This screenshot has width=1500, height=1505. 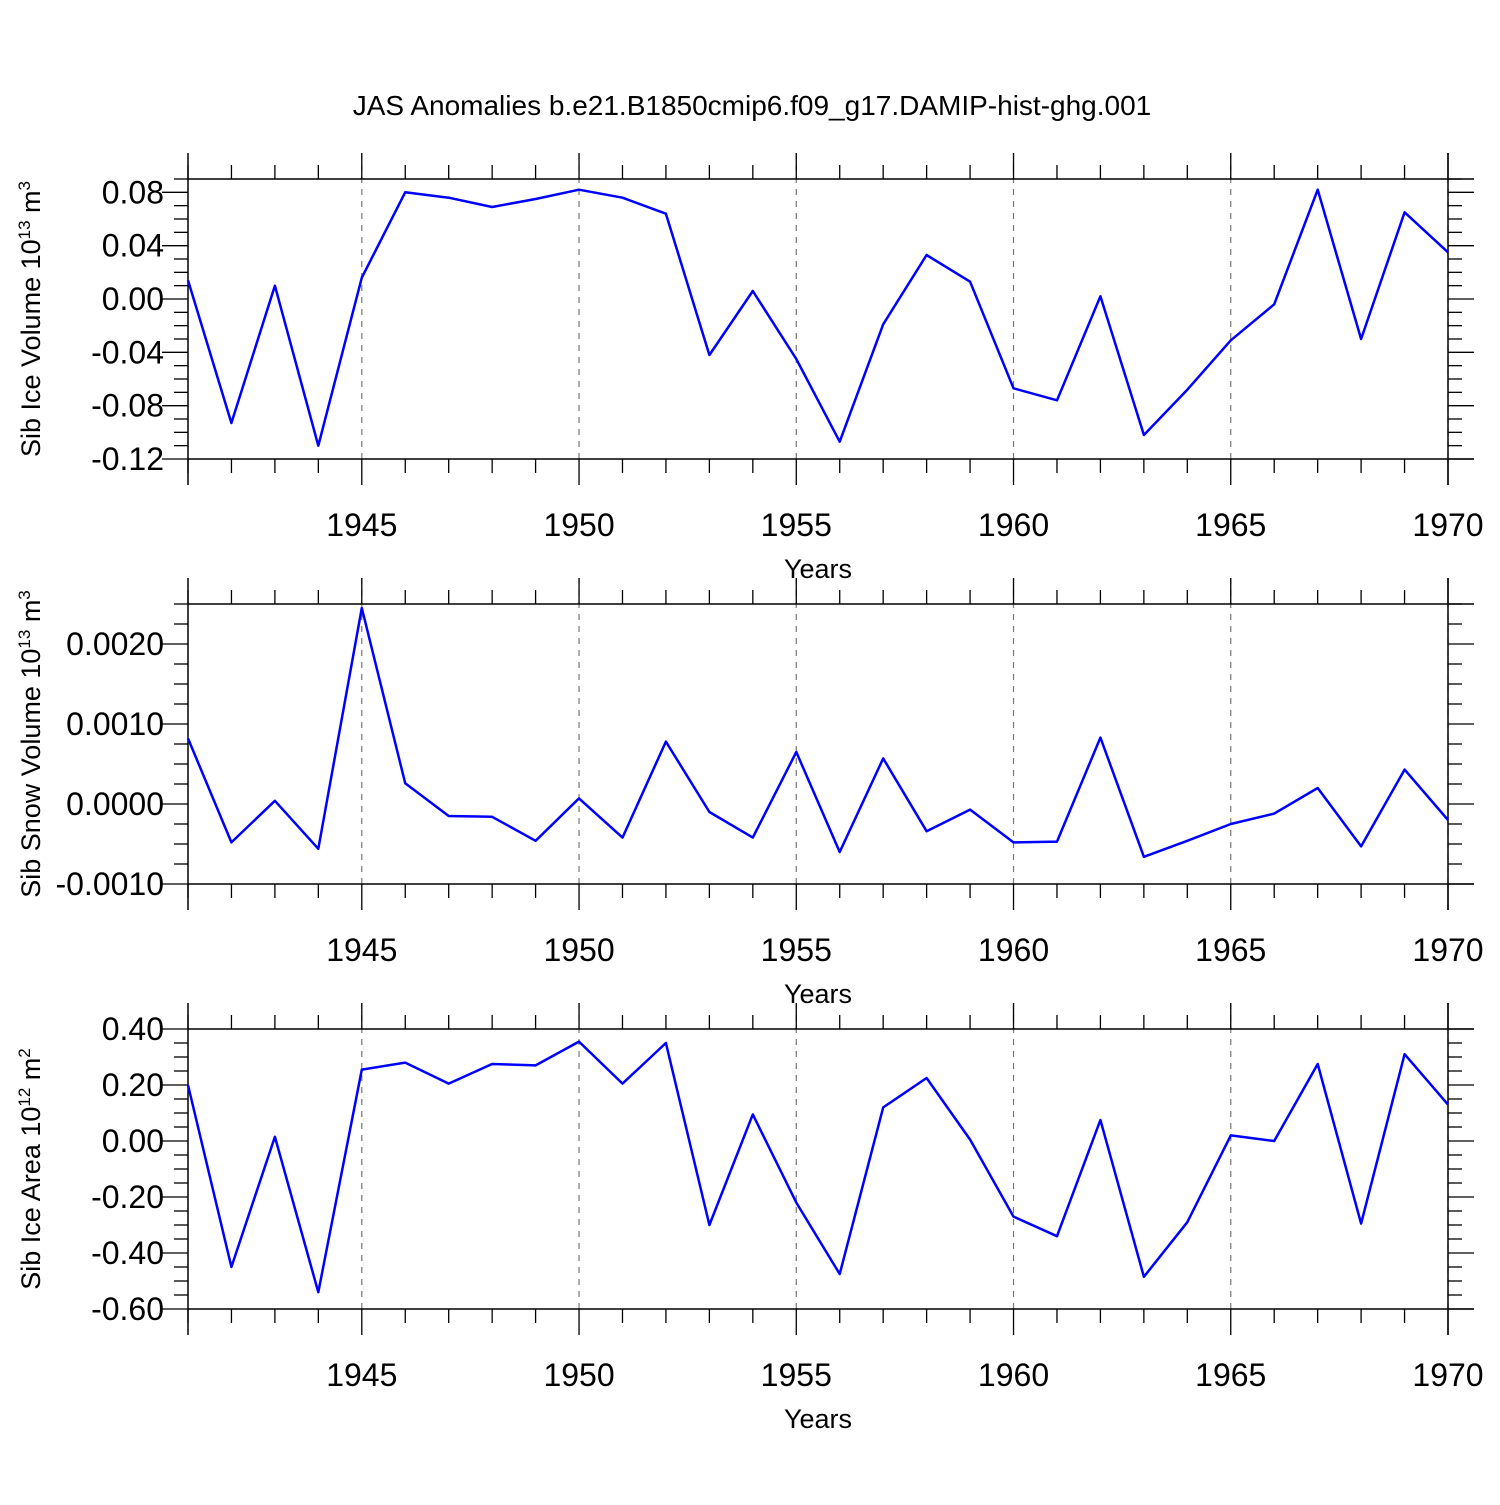 I want to click on x-tick-label-1955: 1955, so click(x=796, y=525).